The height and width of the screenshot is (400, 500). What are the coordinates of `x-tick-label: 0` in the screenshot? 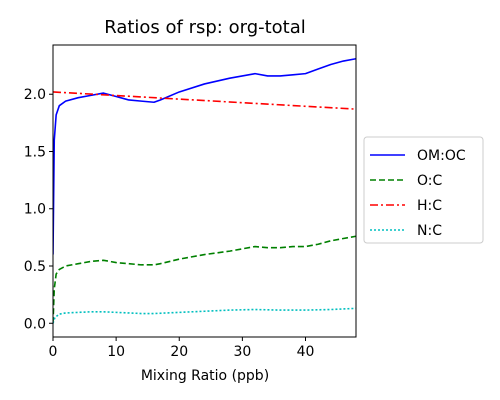 It's located at (53, 352).